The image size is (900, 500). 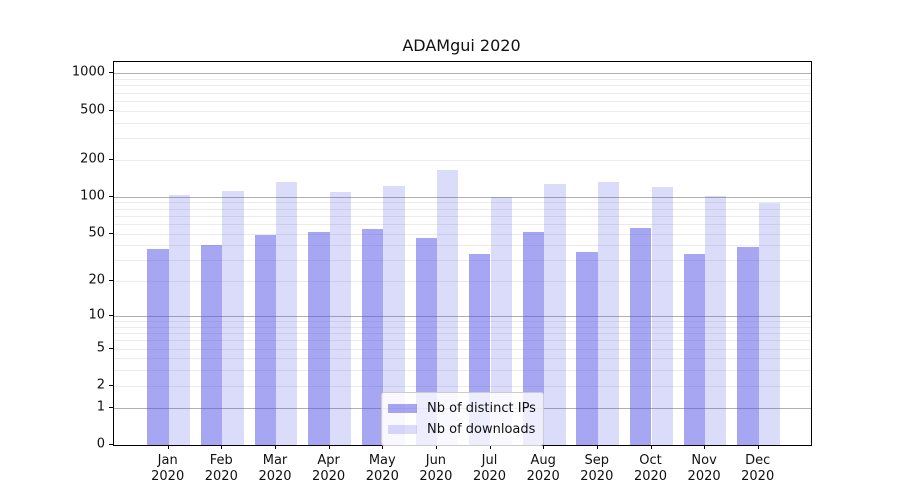 I want to click on bar-downloads-feb, so click(x=233, y=317).